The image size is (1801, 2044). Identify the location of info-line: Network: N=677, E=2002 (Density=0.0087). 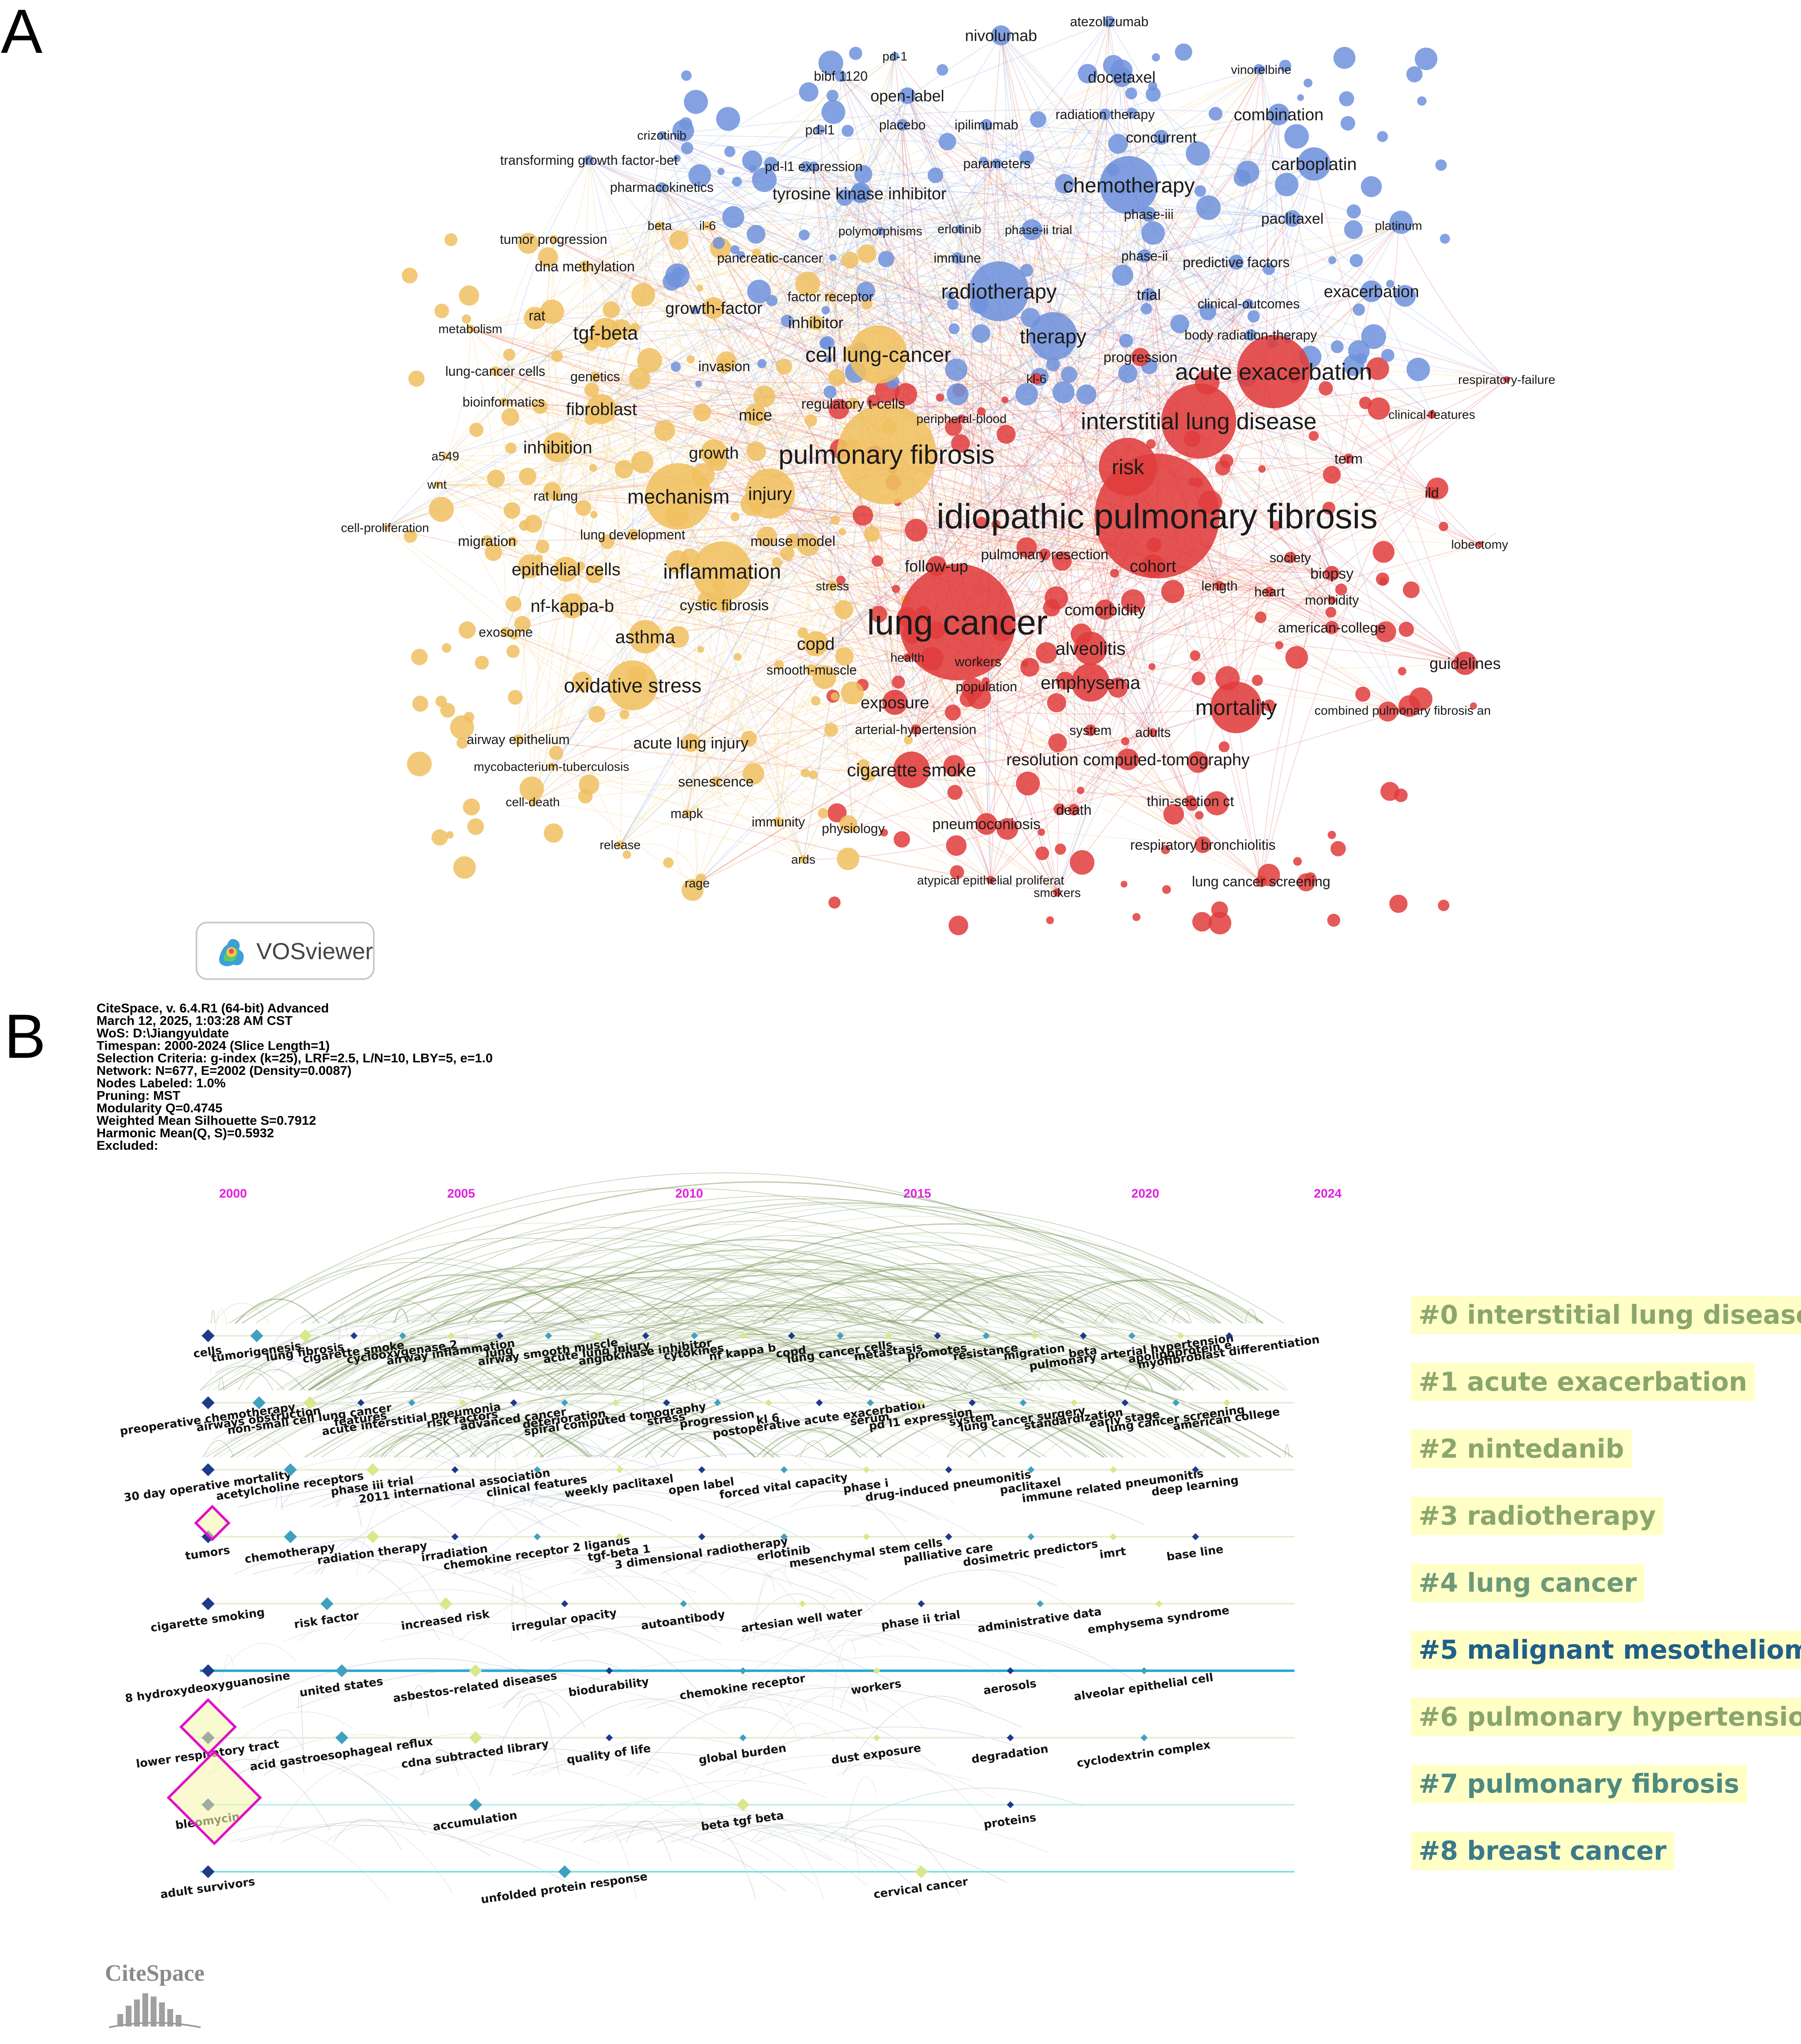
(225, 1070).